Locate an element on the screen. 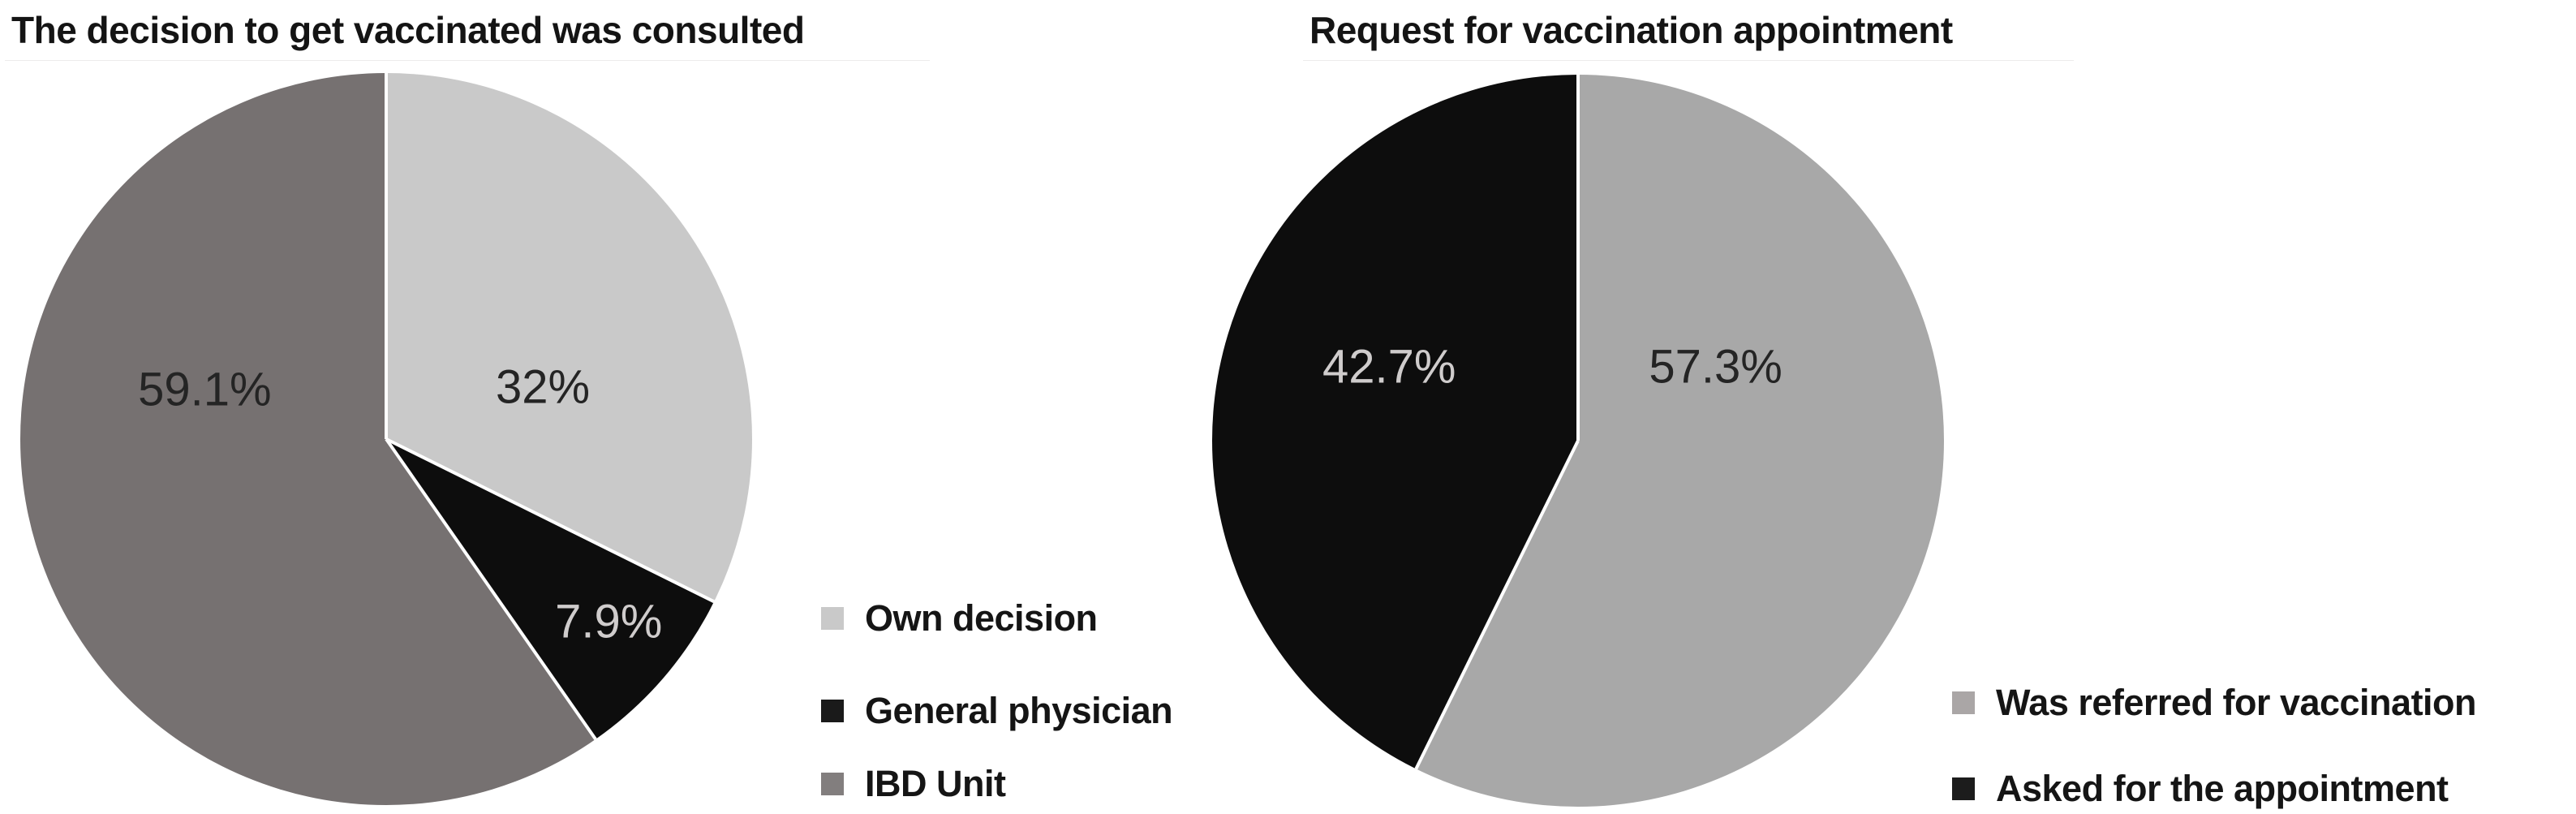 The image size is (2576, 814). own-decision-swatch-icon is located at coordinates (832, 618).